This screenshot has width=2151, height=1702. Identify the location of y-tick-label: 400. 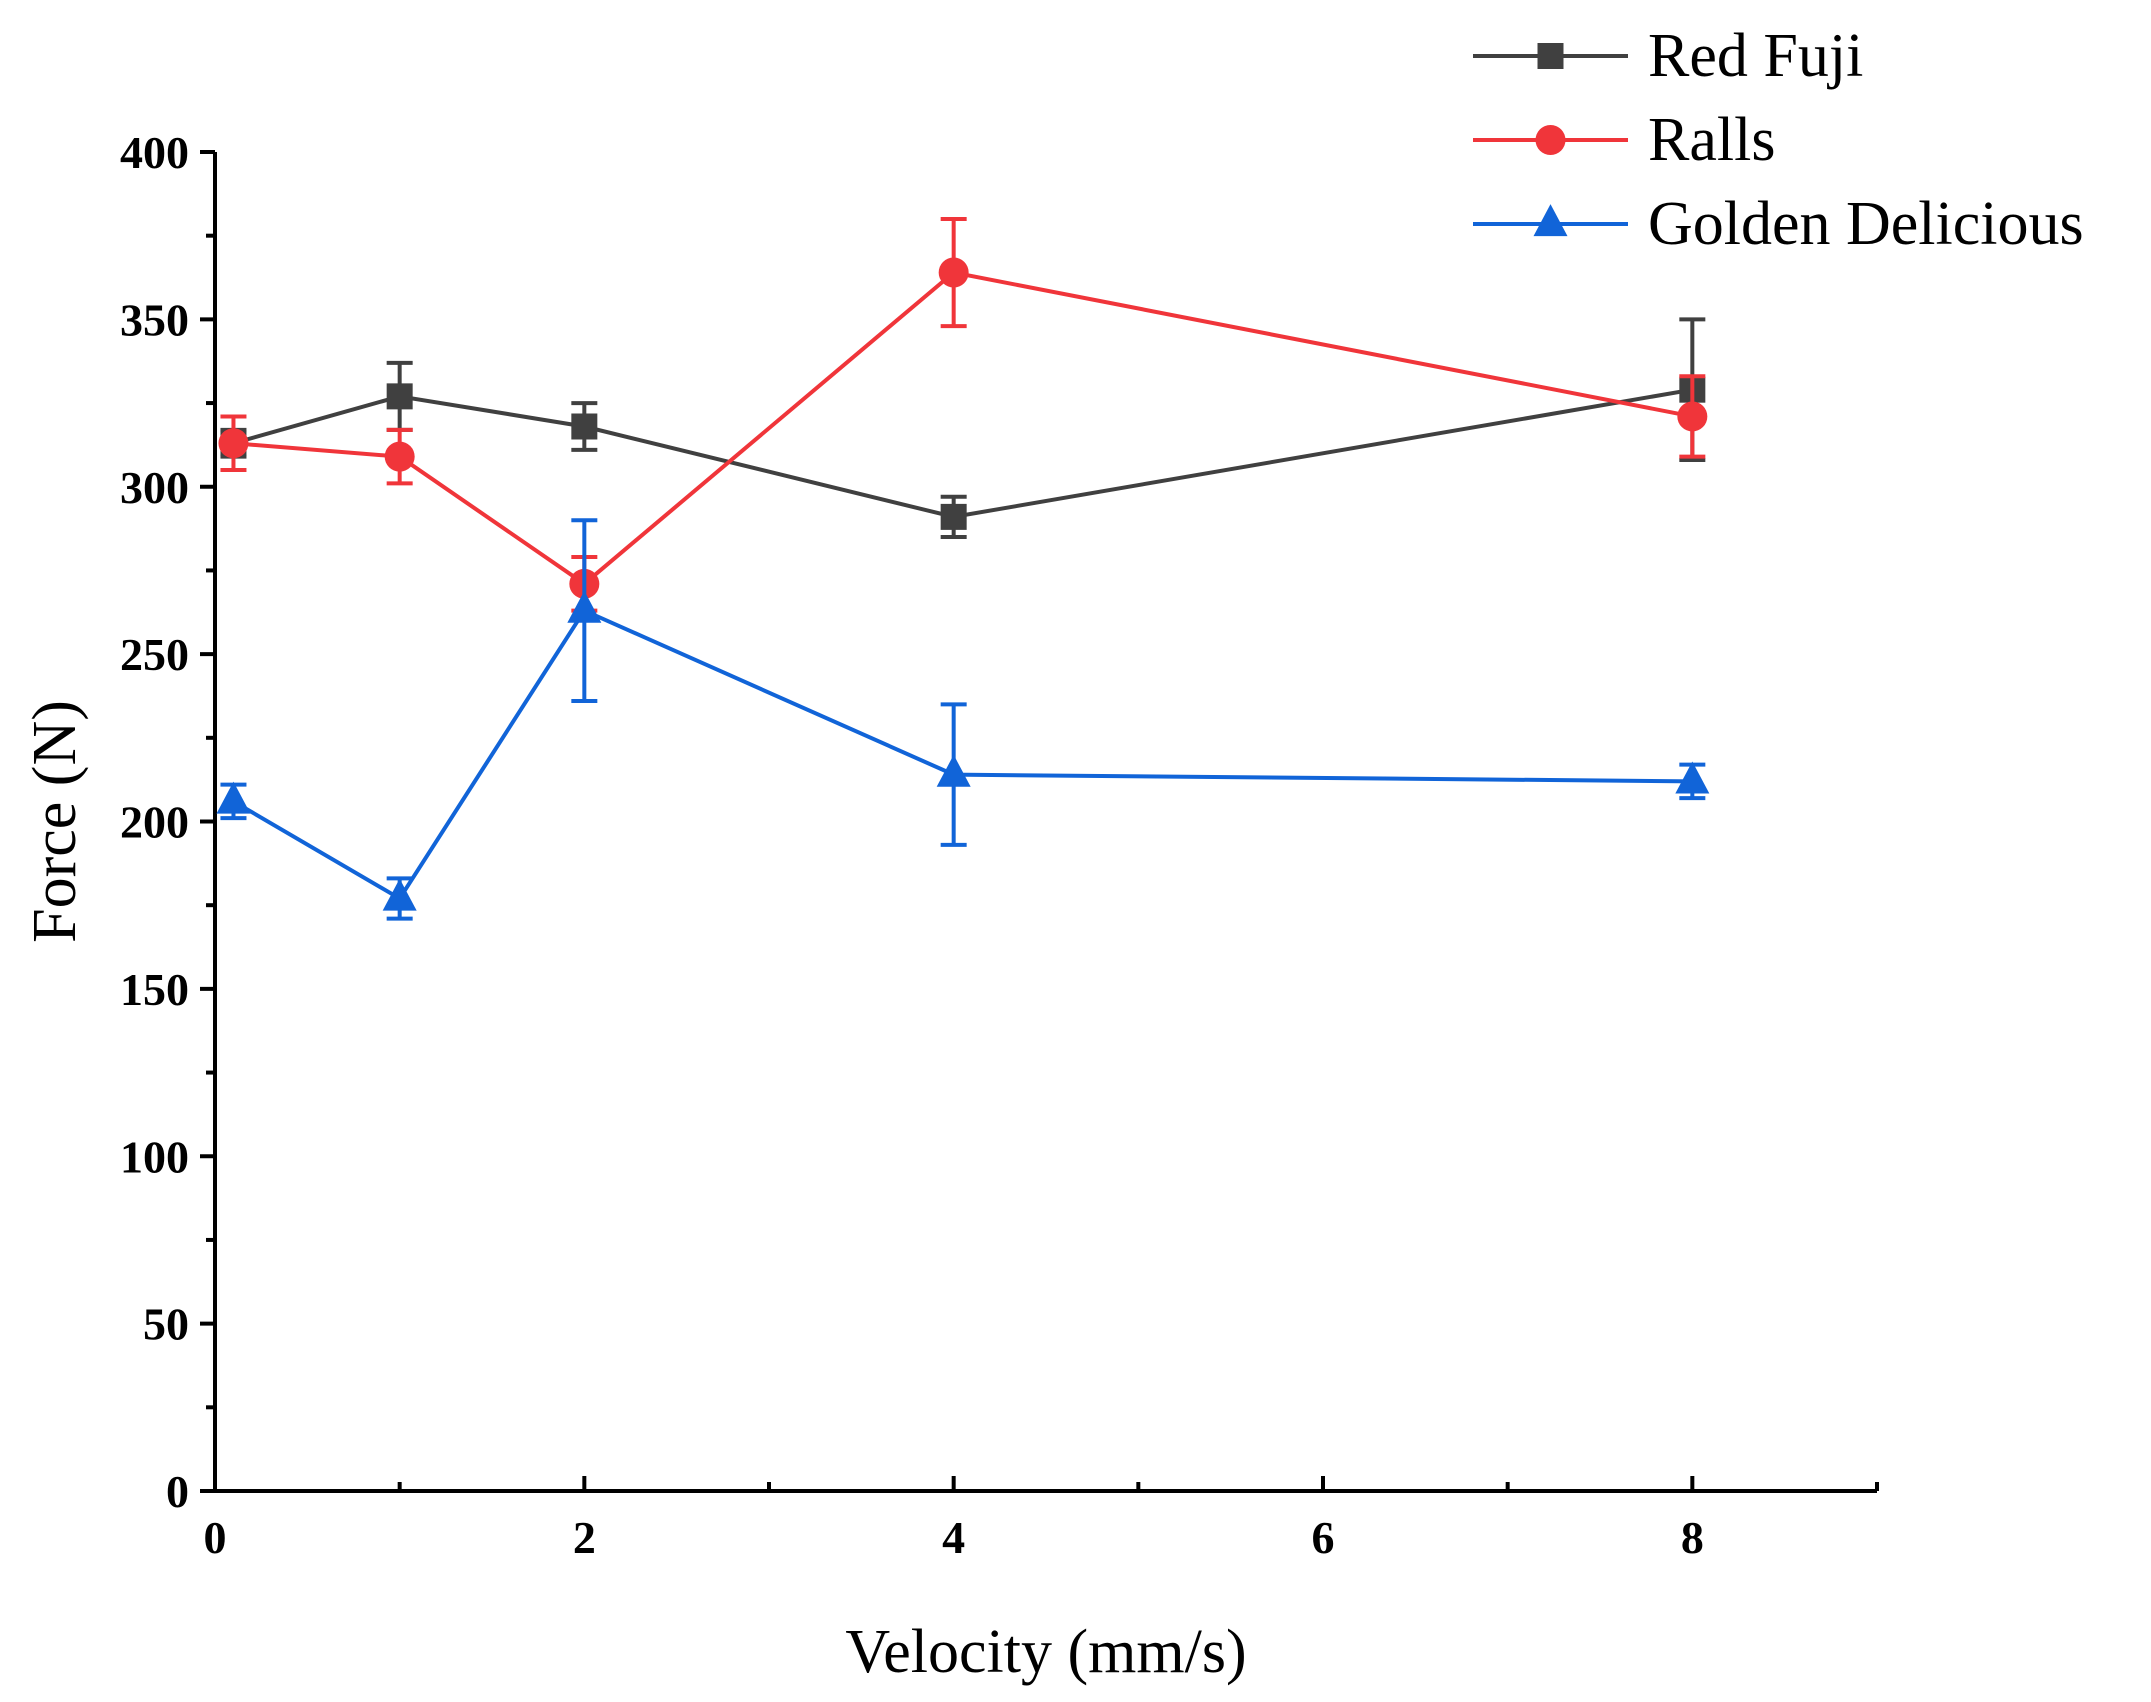
(154, 152).